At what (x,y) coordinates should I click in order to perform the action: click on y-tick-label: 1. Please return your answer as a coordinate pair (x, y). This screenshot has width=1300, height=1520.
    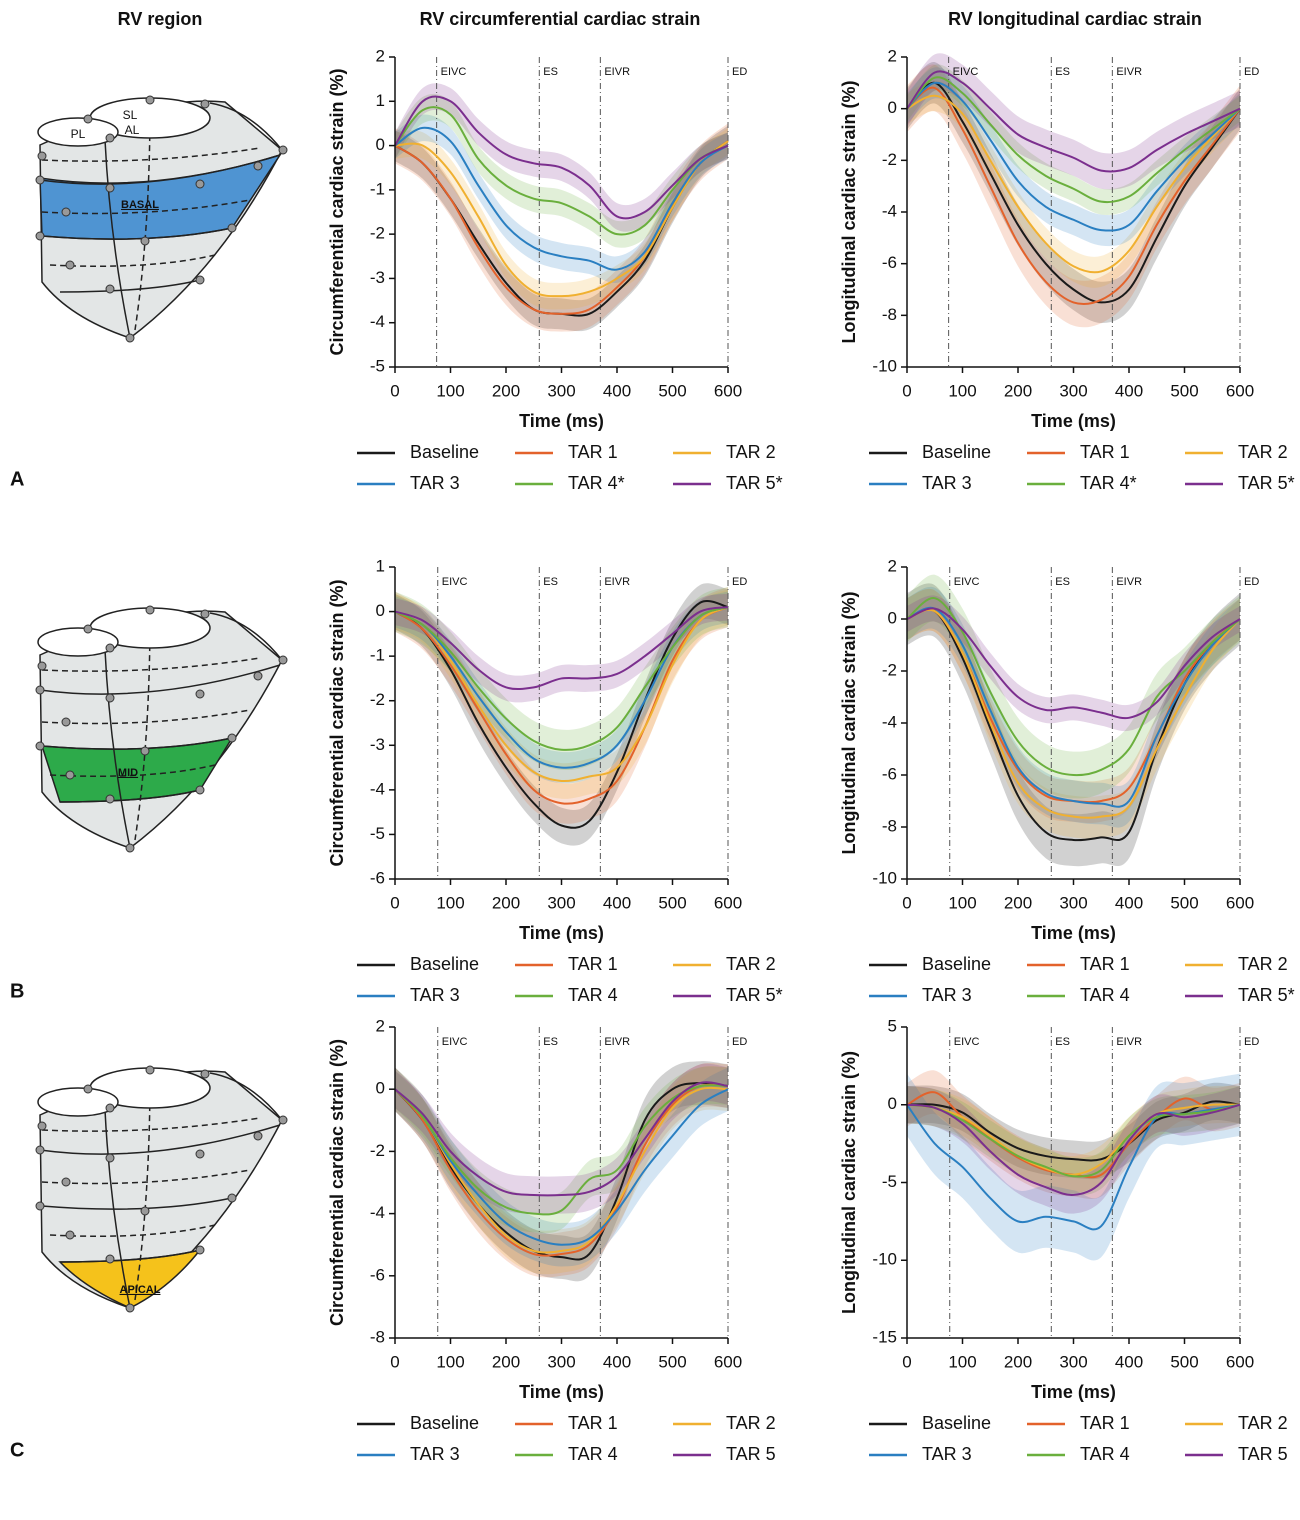
    Looking at the image, I should click on (380, 565).